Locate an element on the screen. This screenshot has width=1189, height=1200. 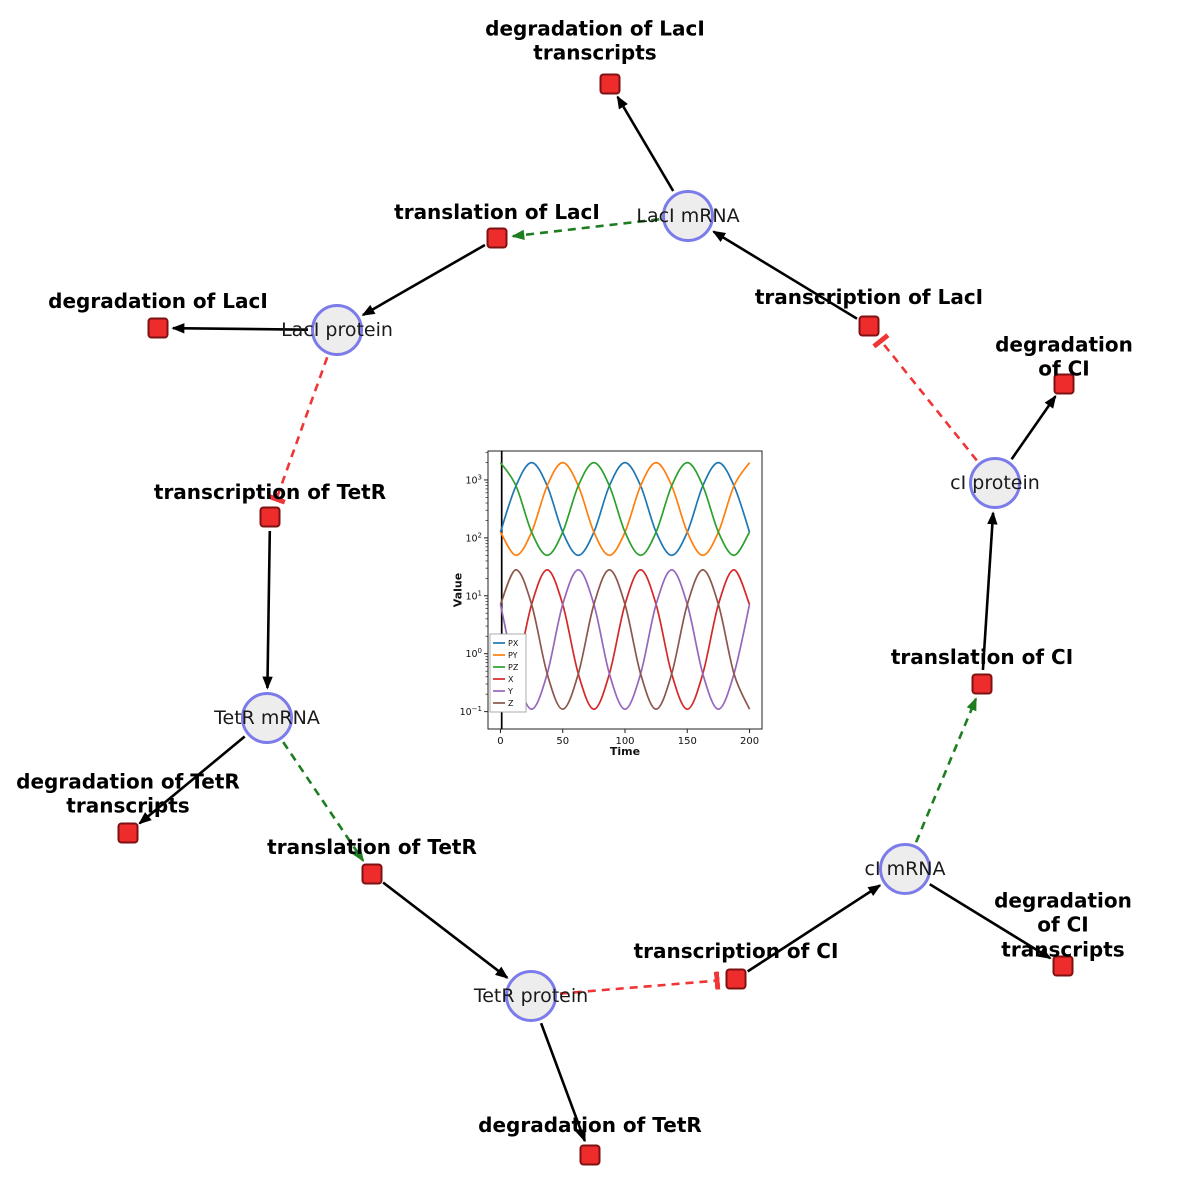
chart-ylabel: Value is located at coordinates (458, 590).